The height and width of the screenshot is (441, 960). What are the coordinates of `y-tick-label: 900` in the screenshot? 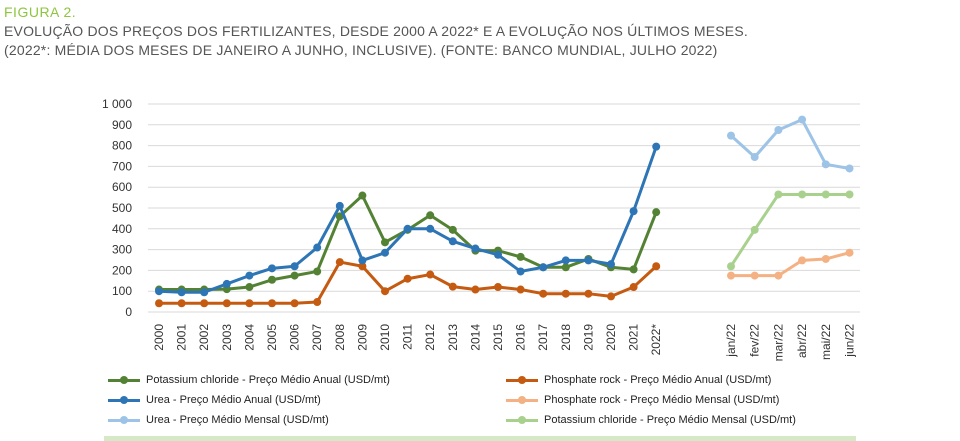 It's located at (122, 125).